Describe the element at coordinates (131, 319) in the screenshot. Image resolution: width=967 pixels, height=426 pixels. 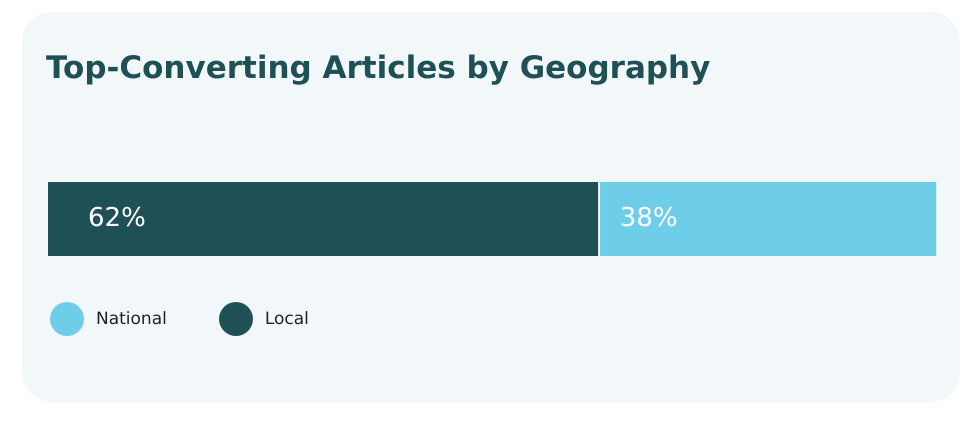
I see `legend-label: National` at that location.